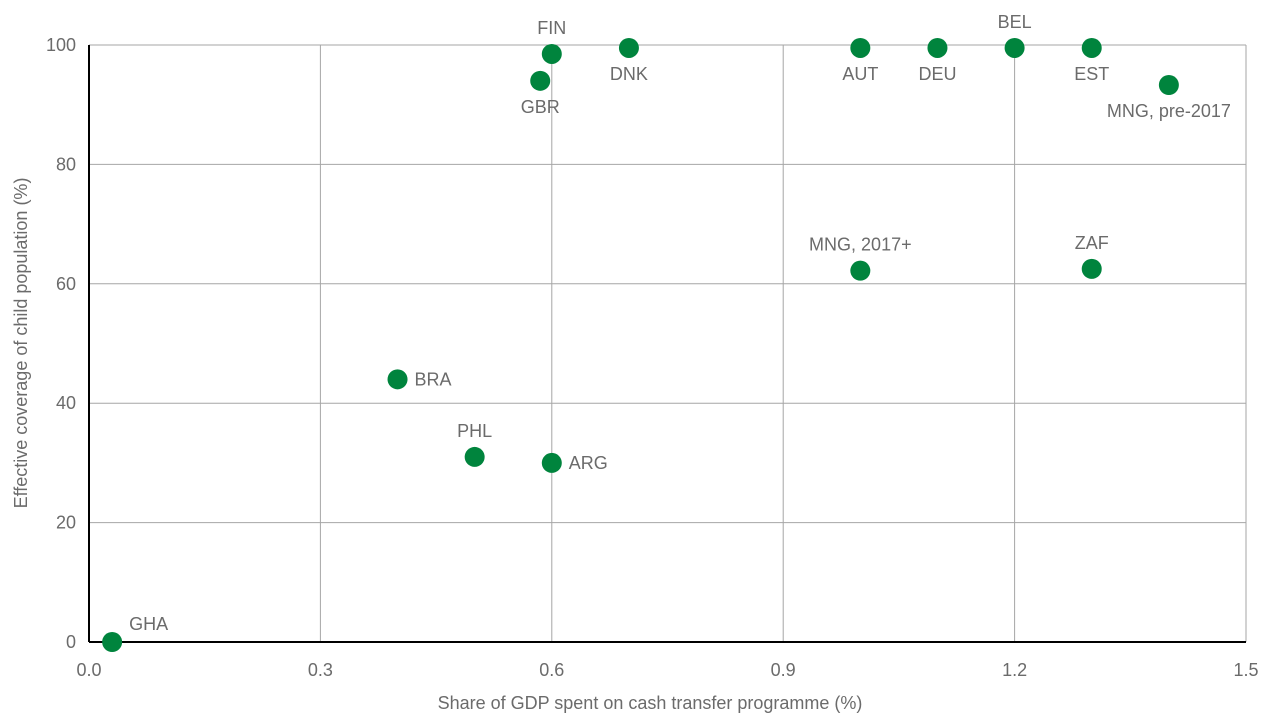 The height and width of the screenshot is (713, 1261). Describe the element at coordinates (61, 45) in the screenshot. I see `y-tick-label: 100` at that location.